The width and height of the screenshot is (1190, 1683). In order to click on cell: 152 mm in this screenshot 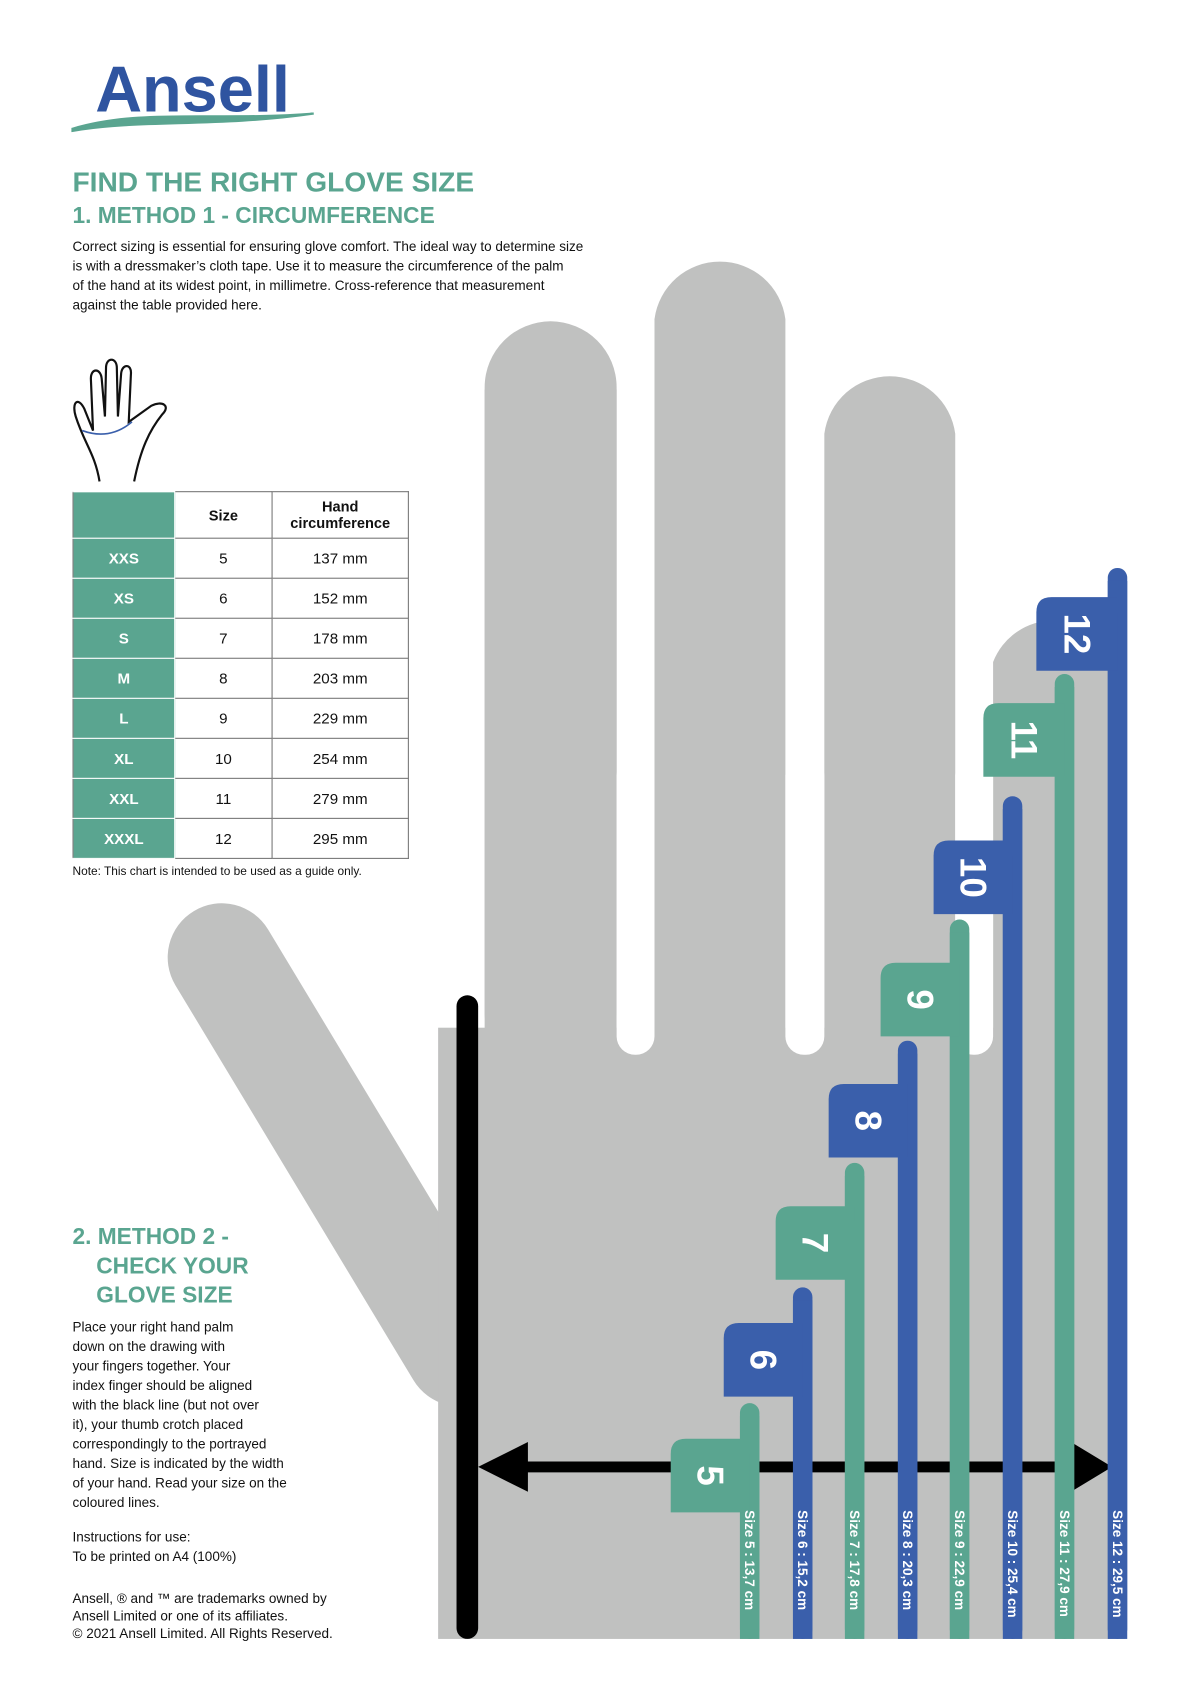, I will do `click(340, 598)`.